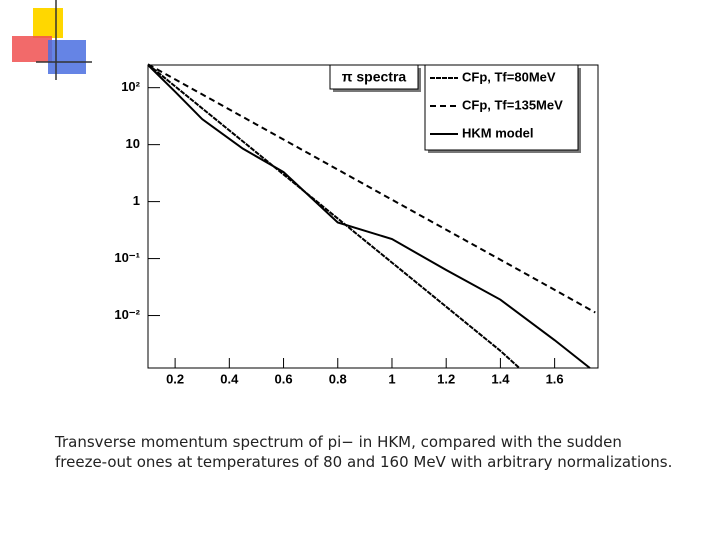  I want to click on x-tick-label: 0.4, so click(229, 378).